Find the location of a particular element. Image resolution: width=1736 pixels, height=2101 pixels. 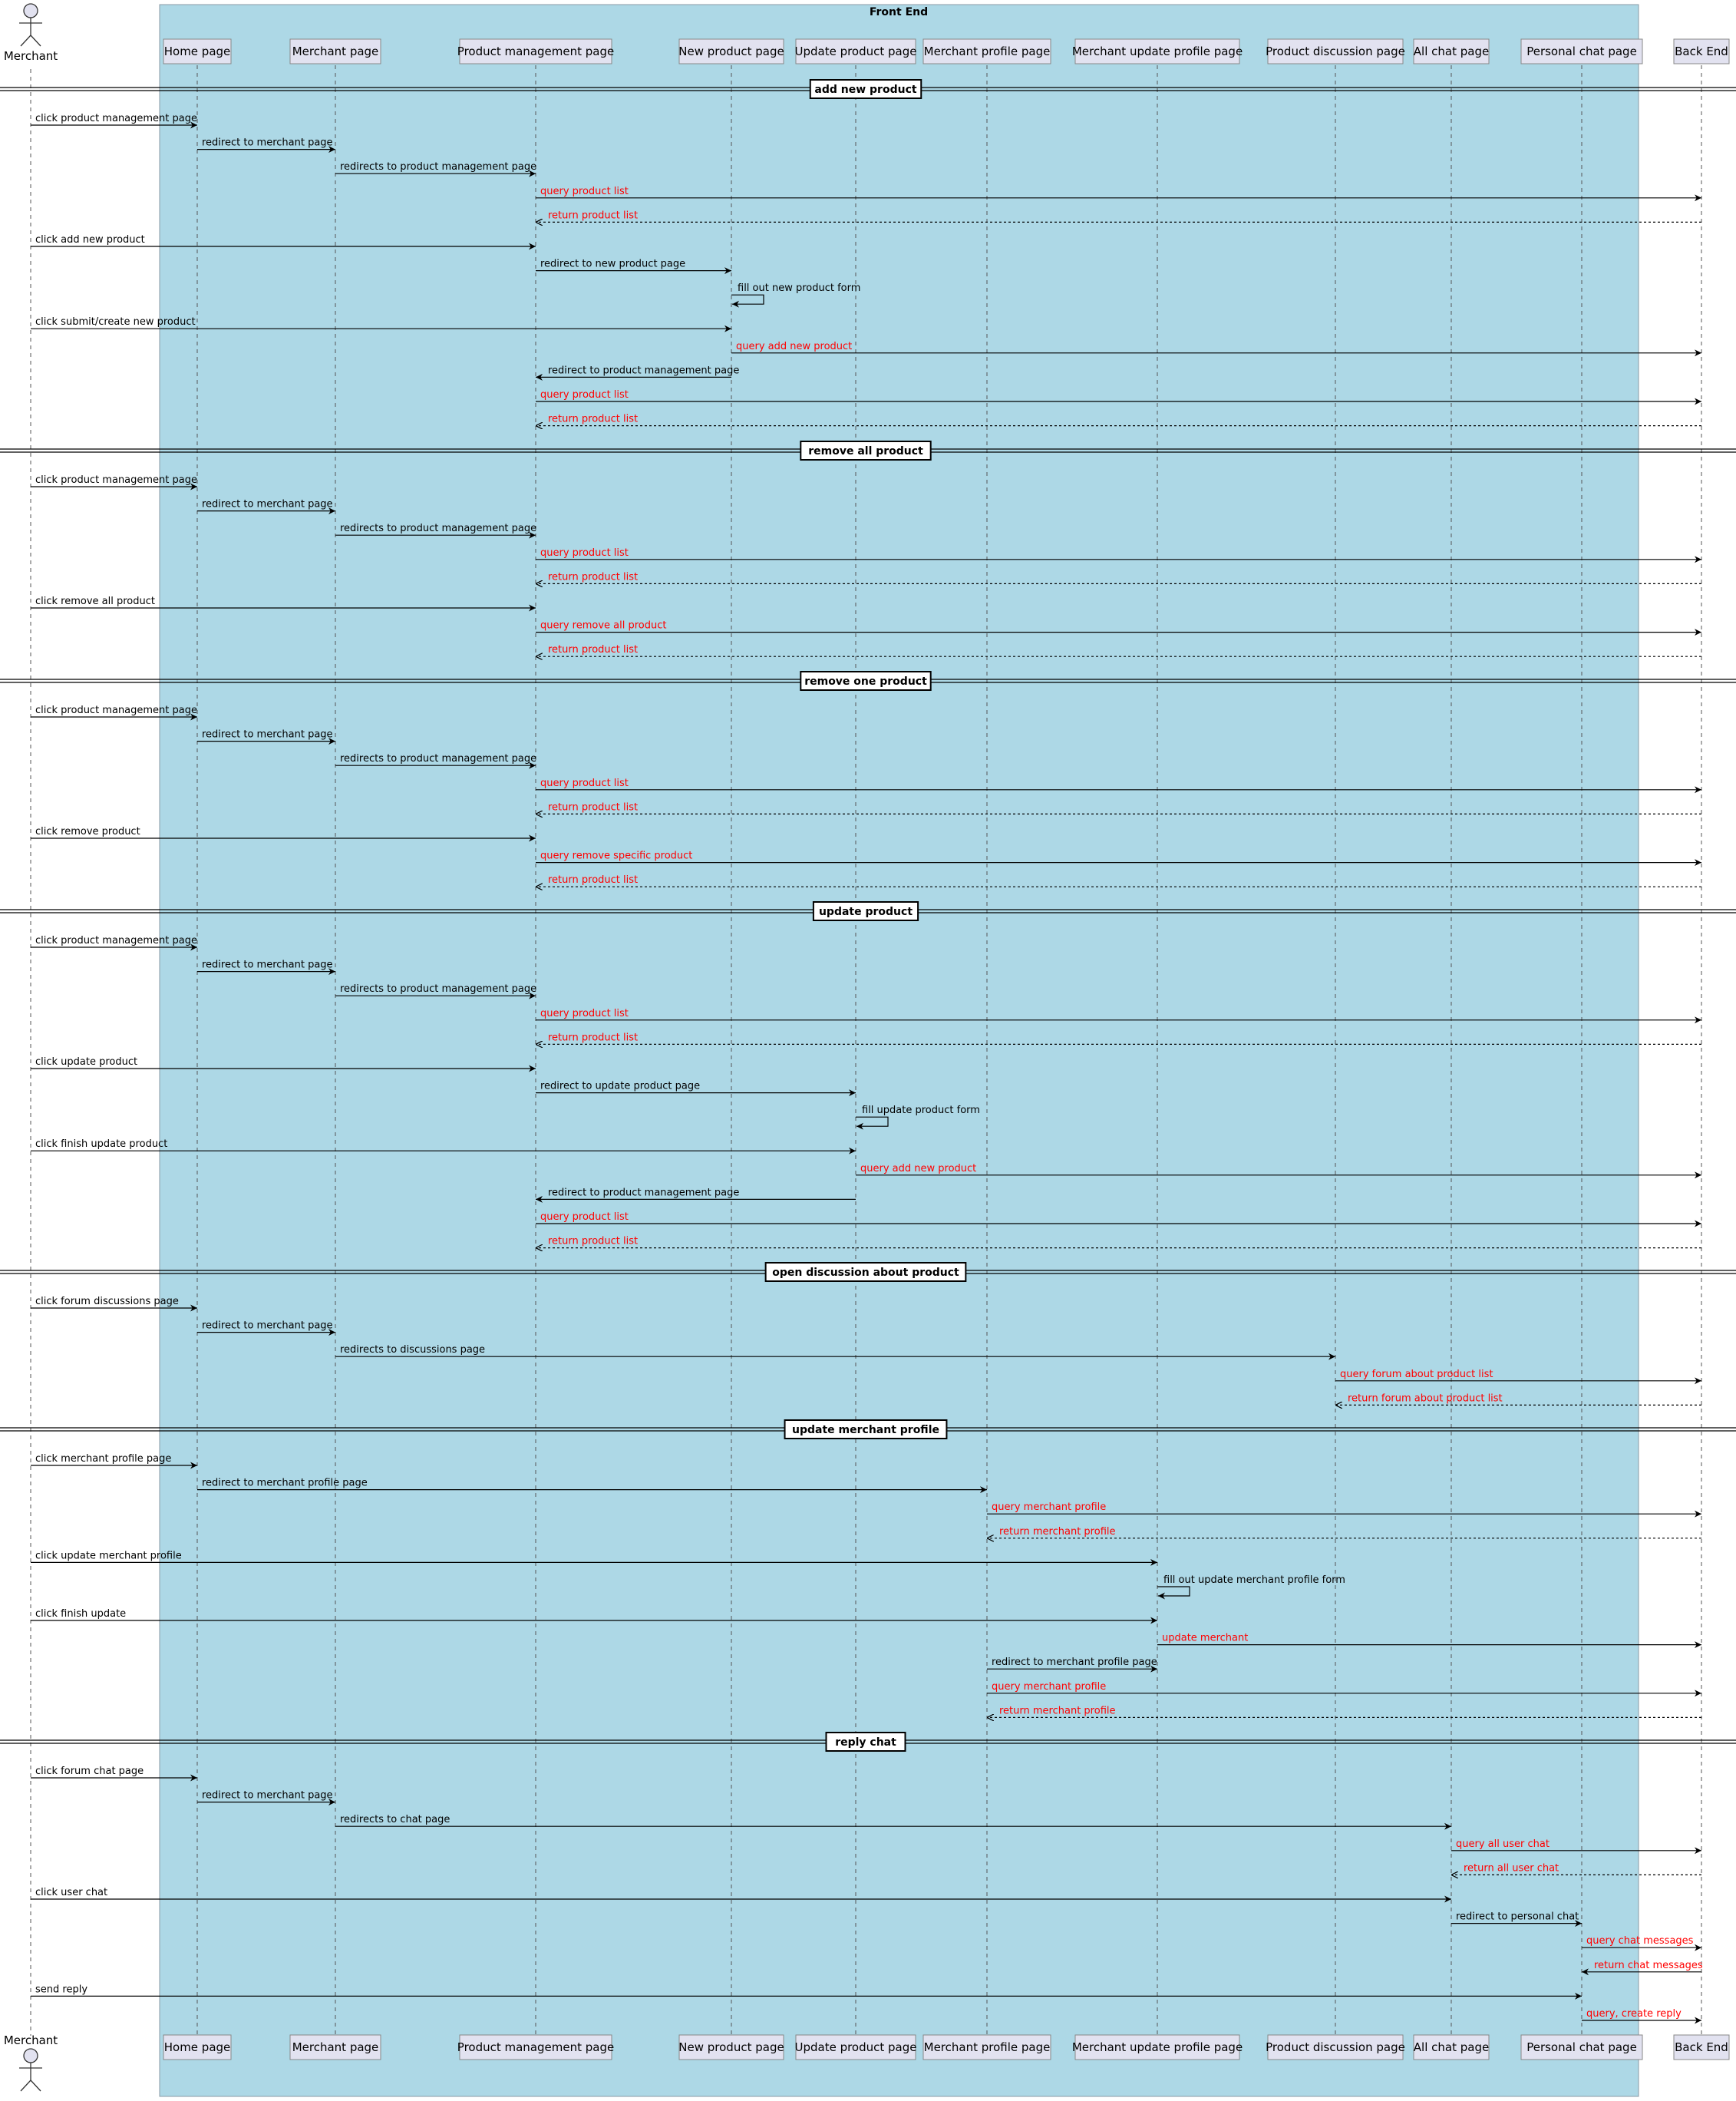

participant-new-product-page-top: New product page is located at coordinates (731, 51).